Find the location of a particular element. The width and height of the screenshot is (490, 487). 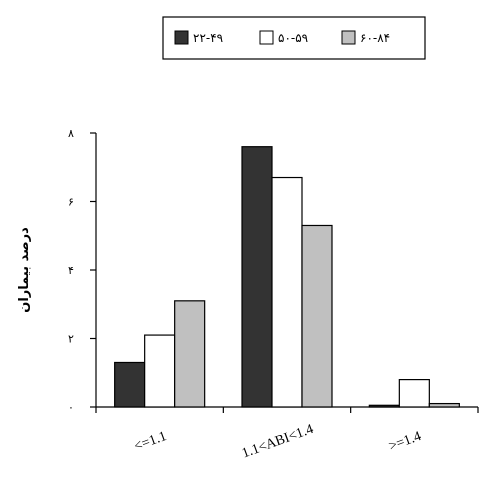

legend: ۲۲-۴۹ ۵۰-۵۹ ۶۰-۸۴ is located at coordinates (294, 38).